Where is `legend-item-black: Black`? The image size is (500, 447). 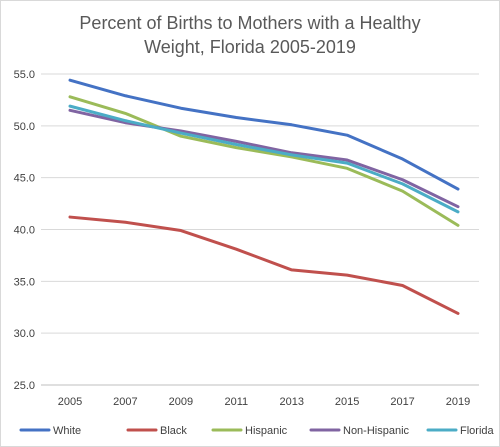
legend-item-black: Black is located at coordinates (156, 431).